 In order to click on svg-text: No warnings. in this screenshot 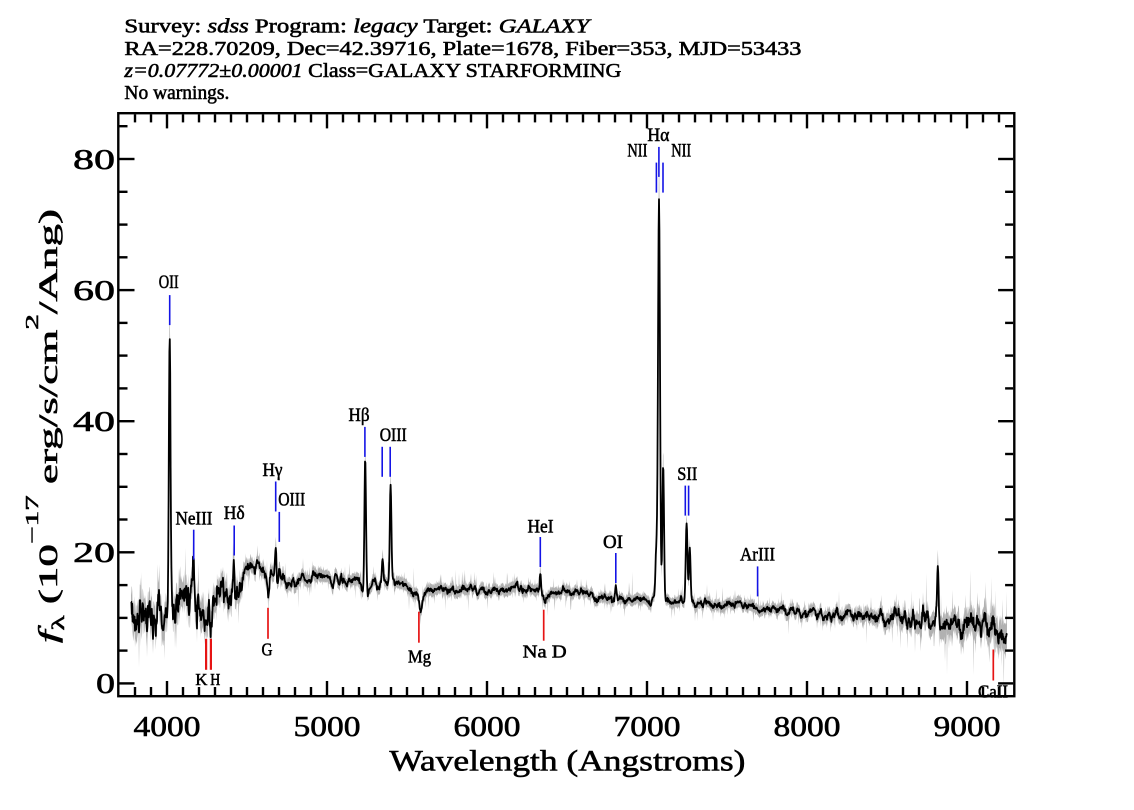, I will do `click(176, 93)`.